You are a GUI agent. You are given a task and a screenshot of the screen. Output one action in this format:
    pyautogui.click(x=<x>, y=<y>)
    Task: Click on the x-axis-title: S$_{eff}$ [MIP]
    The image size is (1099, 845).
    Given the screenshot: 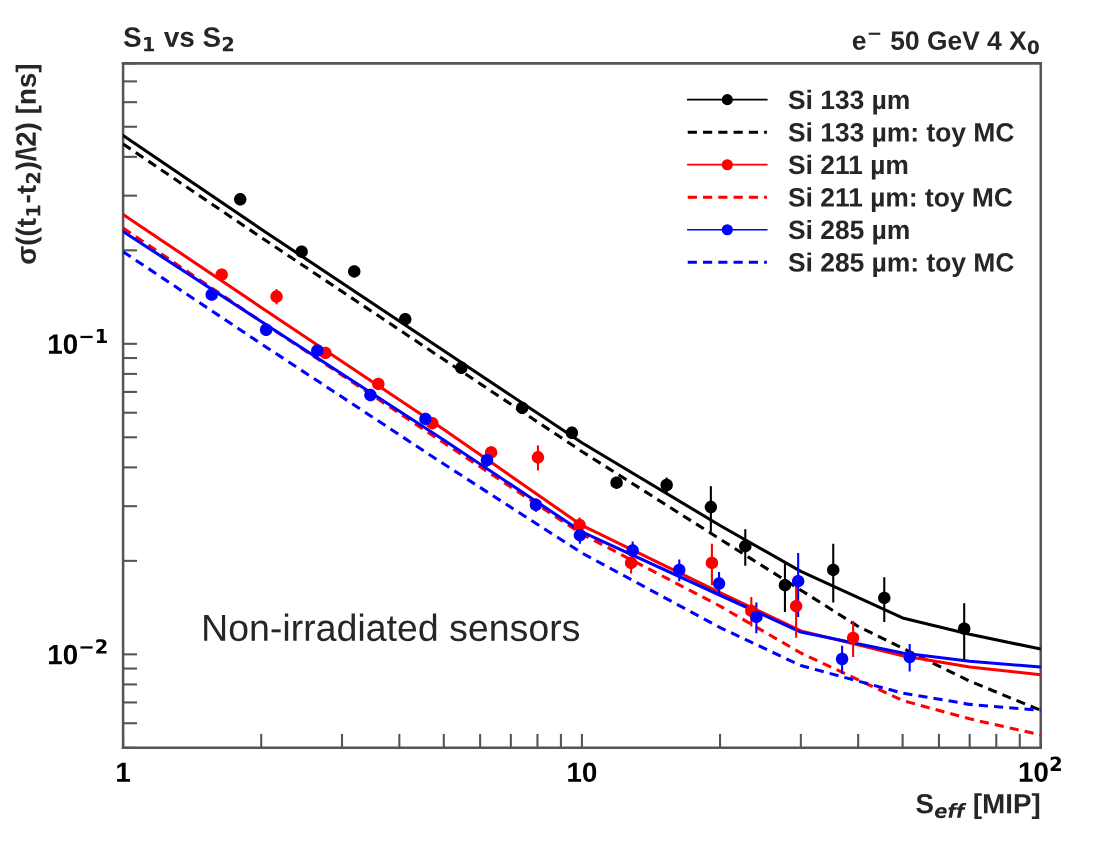 What is the action you would take?
    pyautogui.click(x=978, y=806)
    